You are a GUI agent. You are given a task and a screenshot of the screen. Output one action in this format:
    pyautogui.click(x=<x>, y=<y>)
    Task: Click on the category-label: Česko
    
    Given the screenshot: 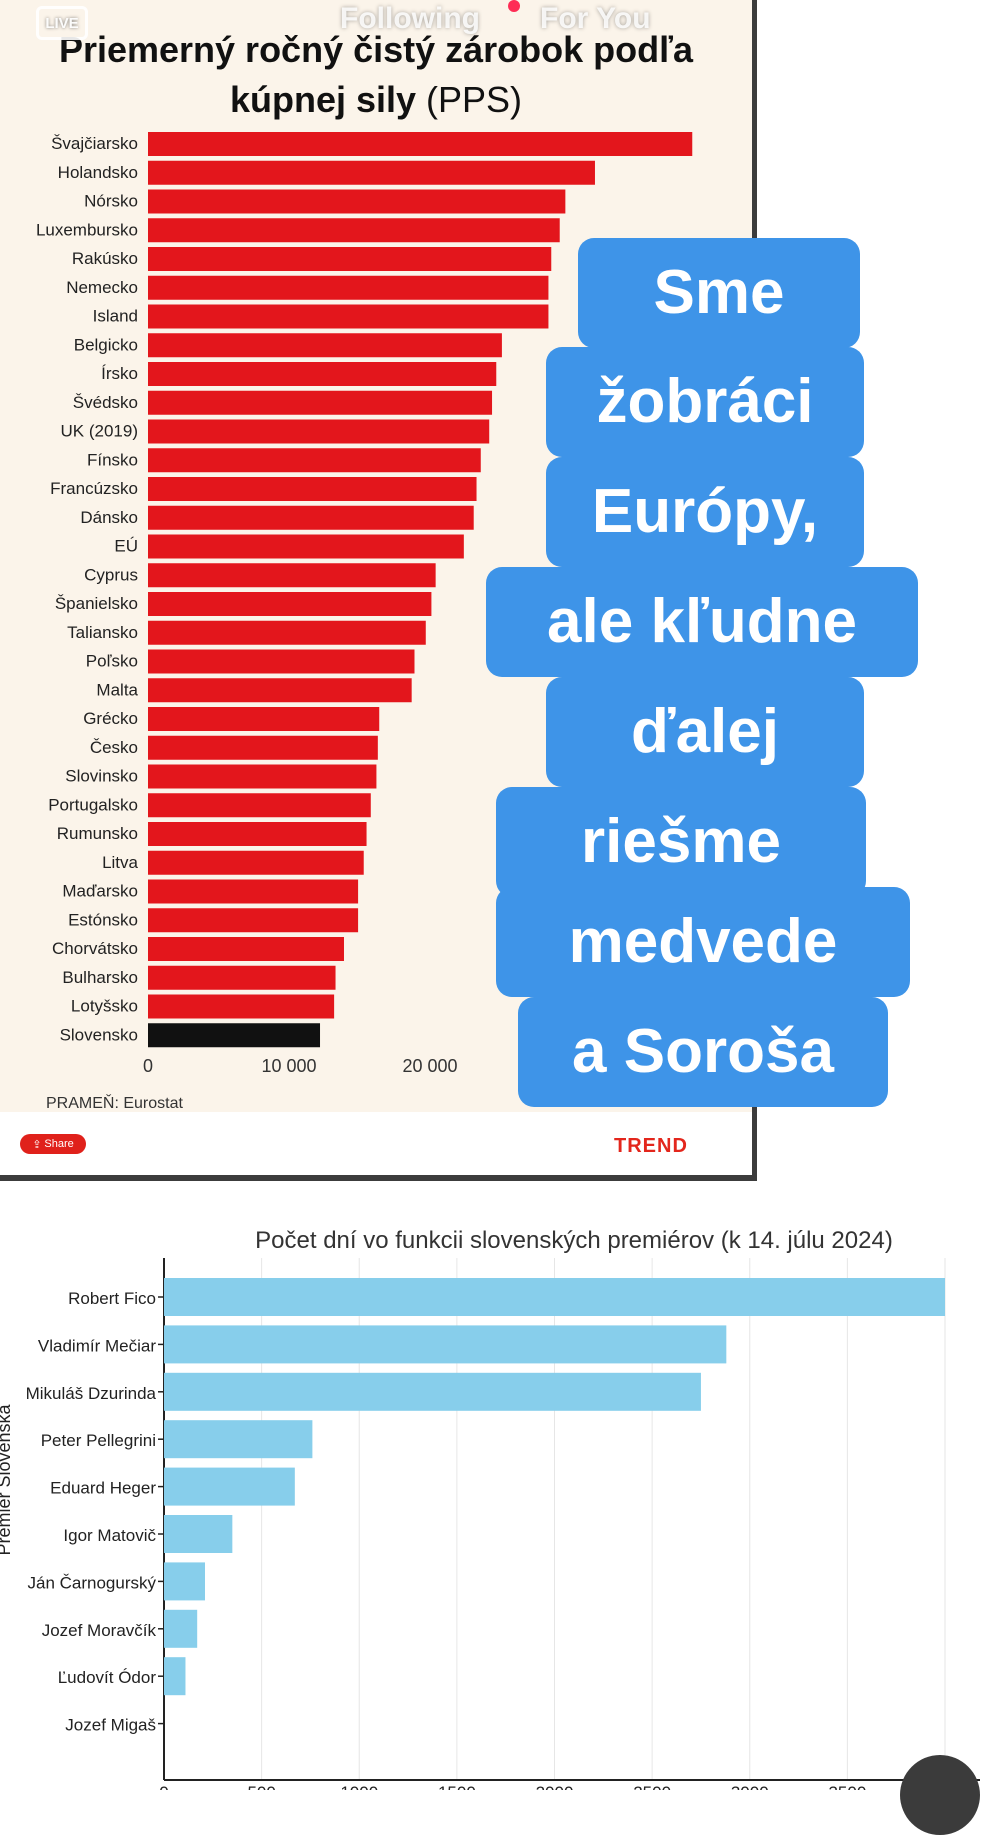 What is the action you would take?
    pyautogui.click(x=114, y=747)
    